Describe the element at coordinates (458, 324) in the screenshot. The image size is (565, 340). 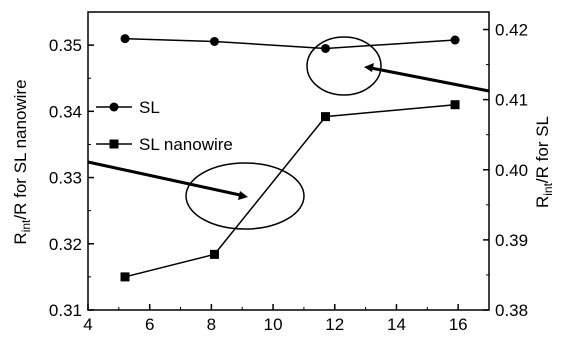
I see `x-tick-label: 16` at that location.